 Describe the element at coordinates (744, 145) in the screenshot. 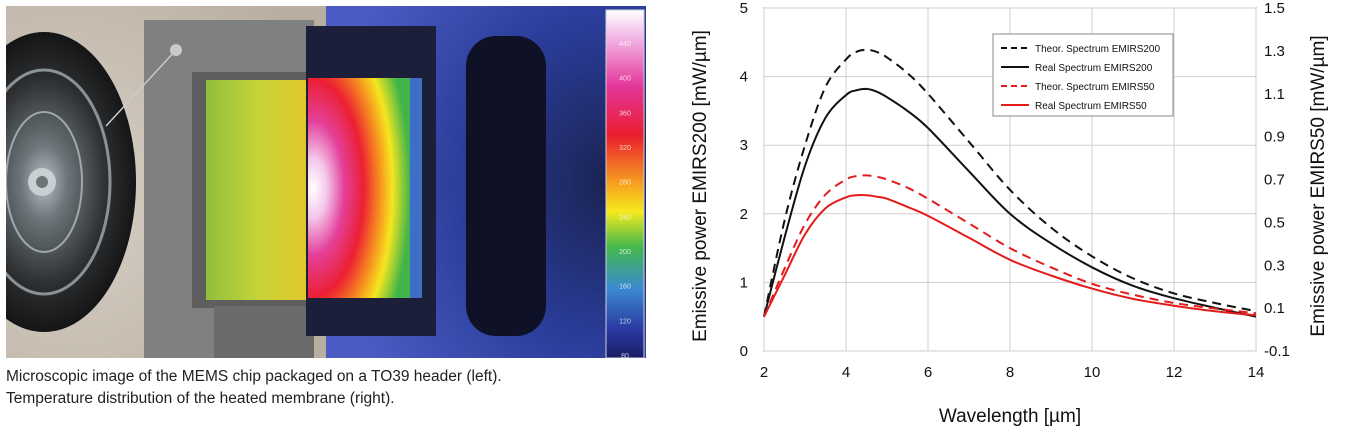

I see `y-tick-label-left: 3` at that location.